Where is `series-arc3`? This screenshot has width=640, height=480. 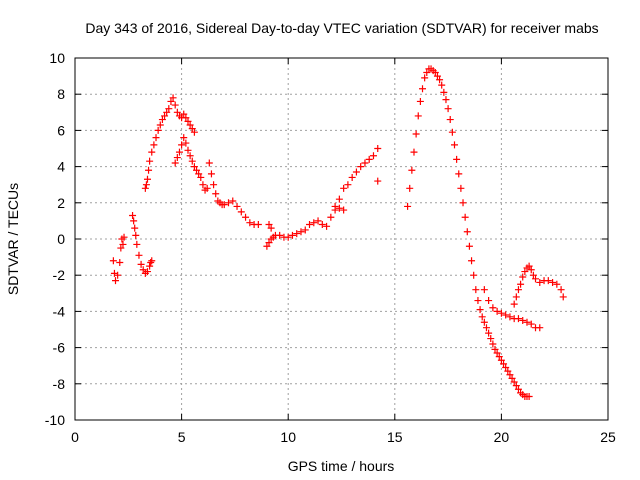 series-arc3 is located at coordinates (169, 143).